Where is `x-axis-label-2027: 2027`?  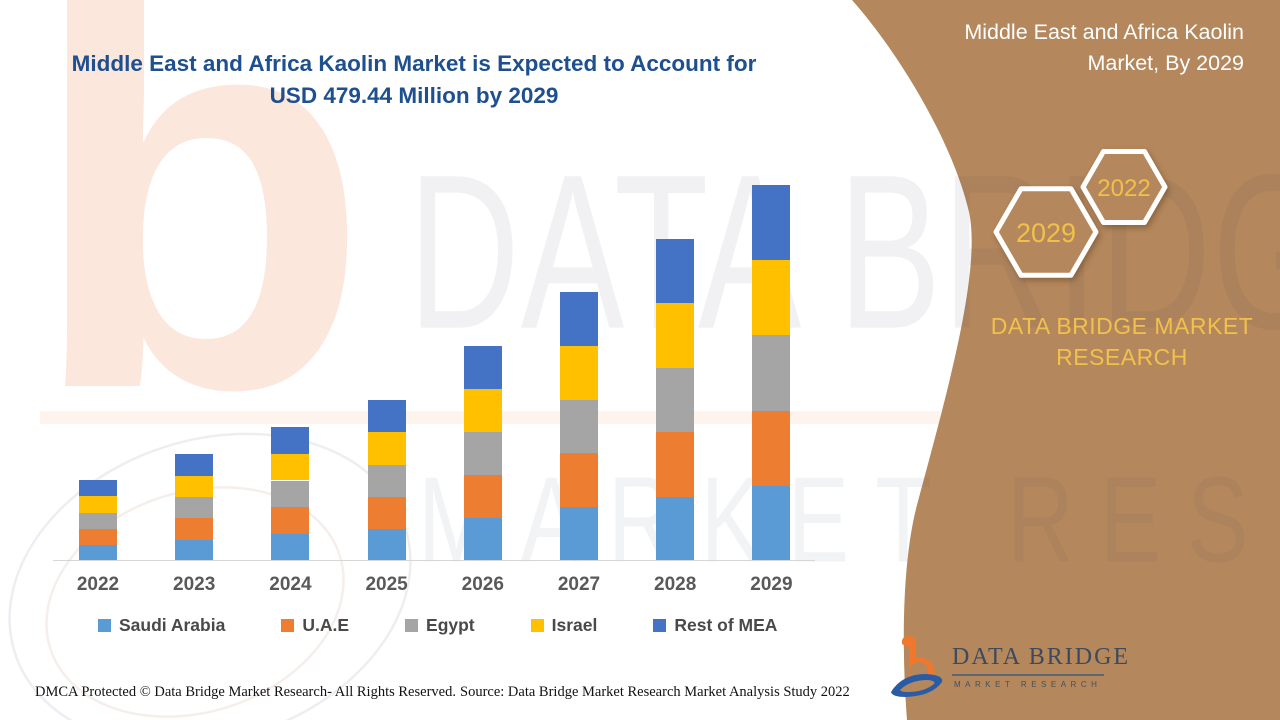 x-axis-label-2027: 2027 is located at coordinates (579, 584).